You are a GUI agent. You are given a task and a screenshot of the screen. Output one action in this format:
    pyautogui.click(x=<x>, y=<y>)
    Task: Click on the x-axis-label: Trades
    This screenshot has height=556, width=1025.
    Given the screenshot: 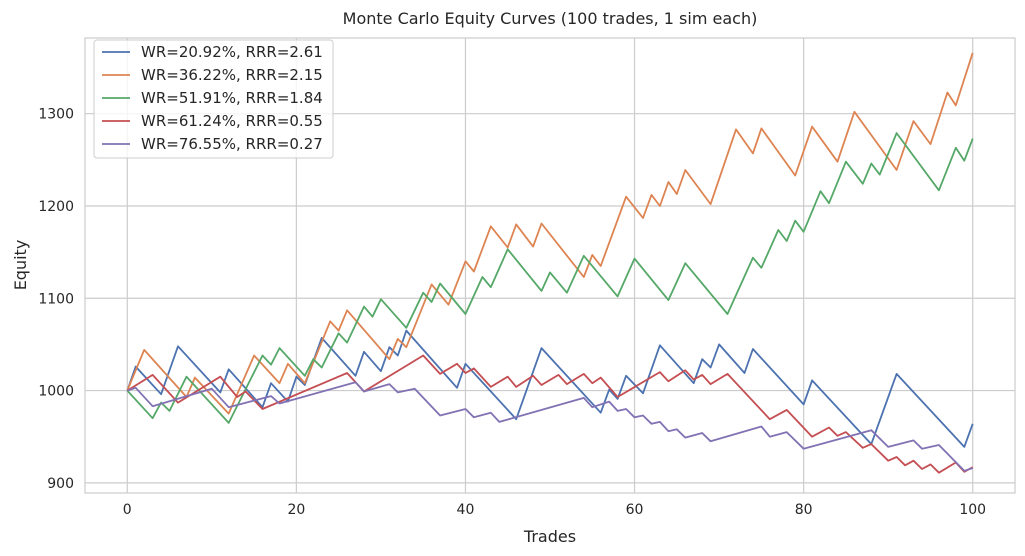 What is the action you would take?
    pyautogui.click(x=549, y=536)
    